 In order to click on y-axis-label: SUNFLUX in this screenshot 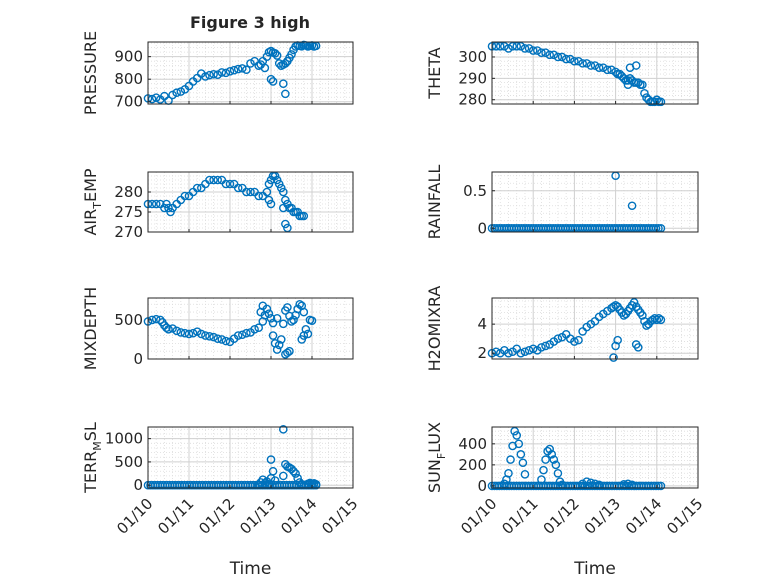, I will do `click(436, 457)`.